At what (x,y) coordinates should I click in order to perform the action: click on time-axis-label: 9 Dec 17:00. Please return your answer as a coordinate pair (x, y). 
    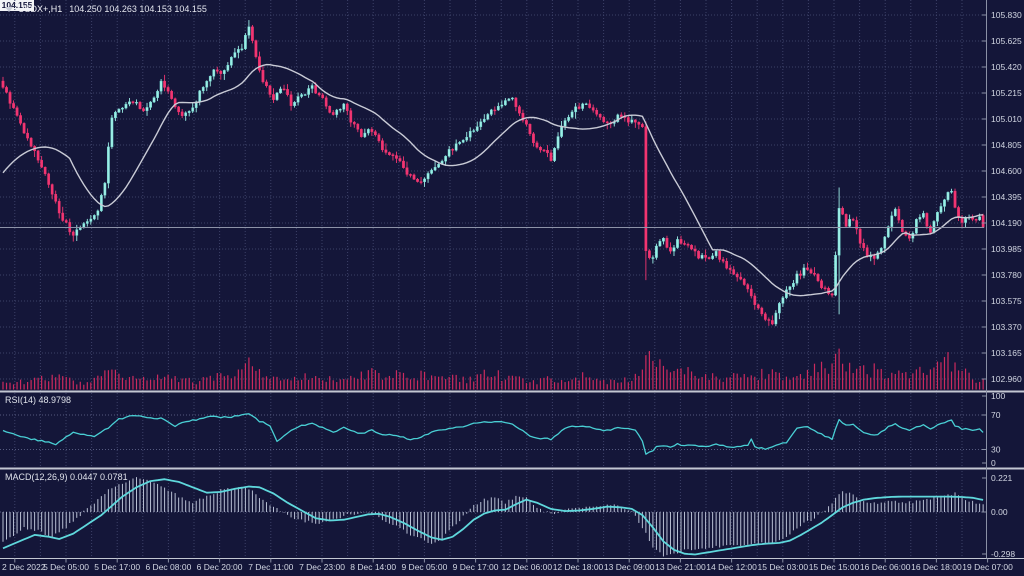
    Looking at the image, I should click on (476, 567).